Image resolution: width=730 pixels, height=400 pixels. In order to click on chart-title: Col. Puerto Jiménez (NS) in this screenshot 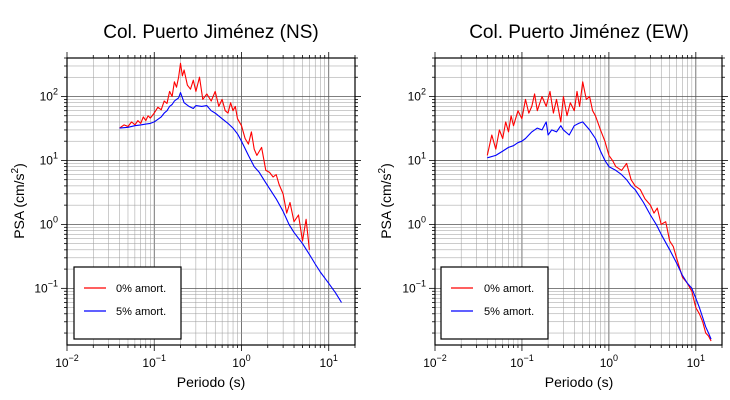, I will do `click(210, 32)`.